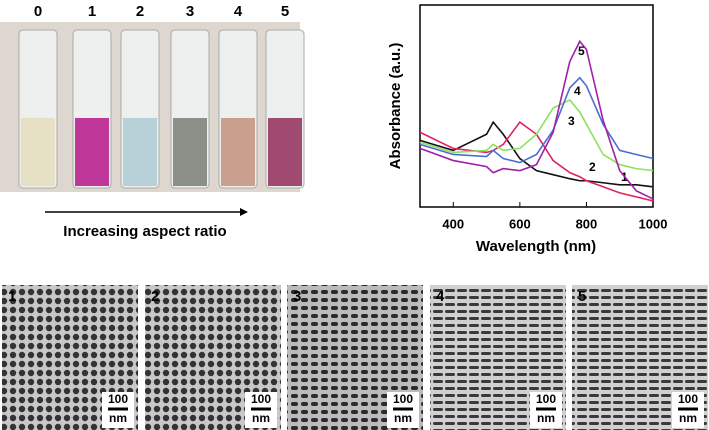 This screenshot has height=430, width=709. I want to click on x-axis-label: Wavelength (nm), so click(536, 246).